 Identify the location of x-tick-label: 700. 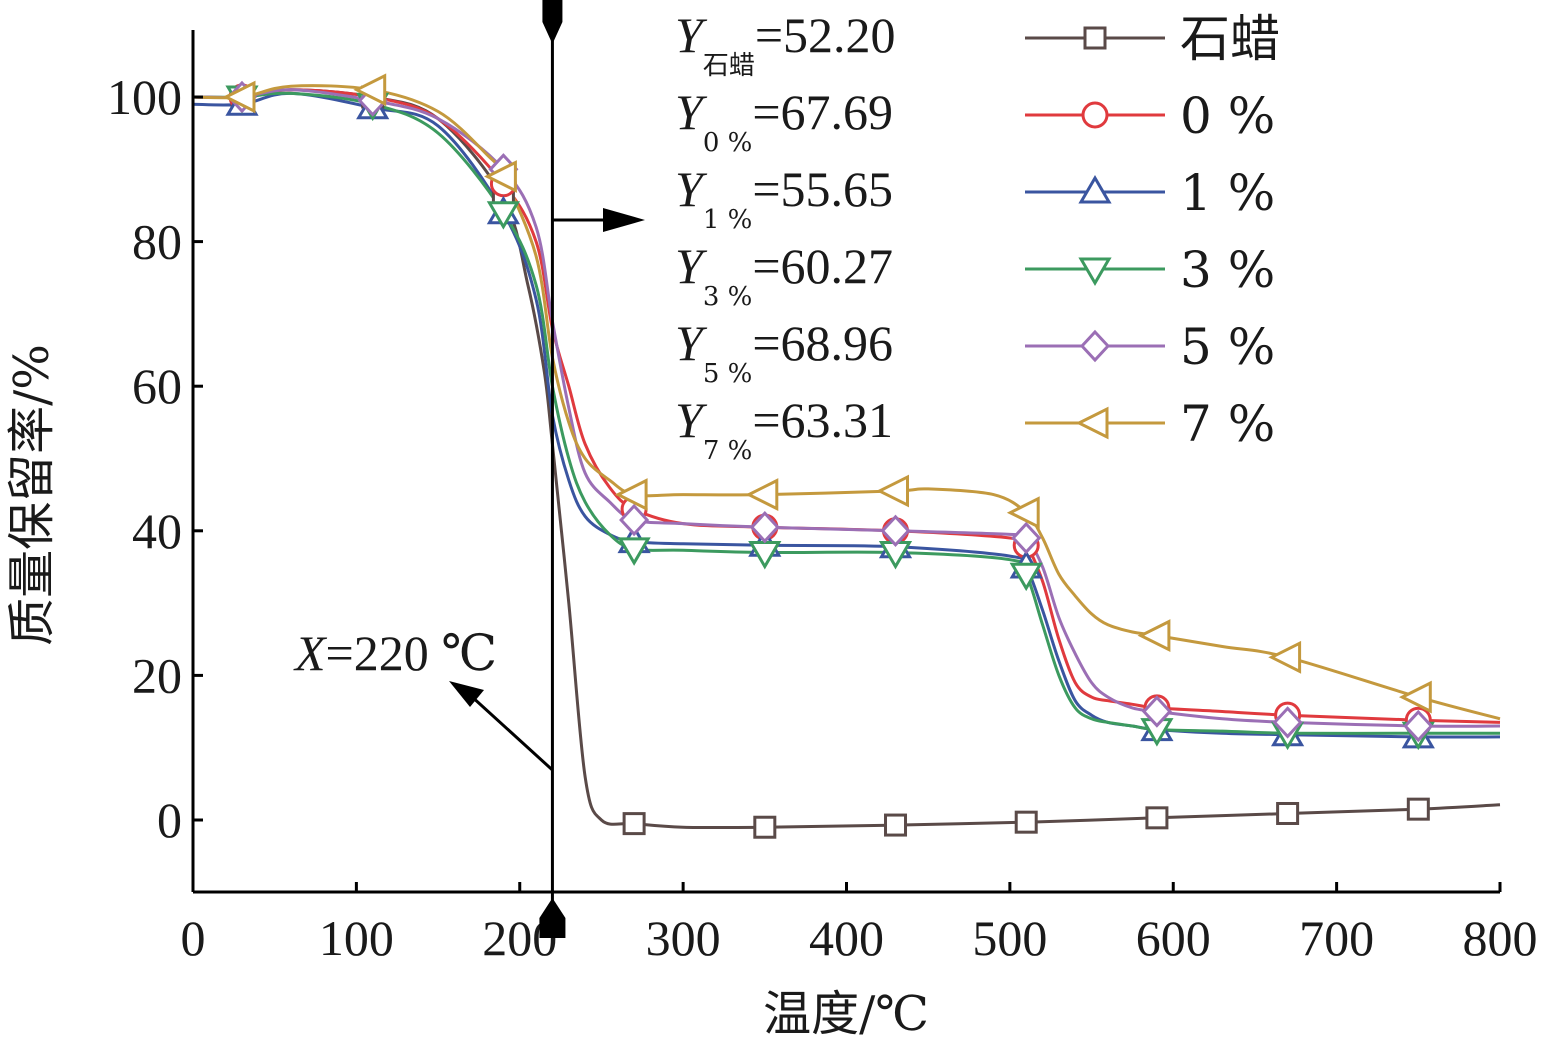
(1336, 938).